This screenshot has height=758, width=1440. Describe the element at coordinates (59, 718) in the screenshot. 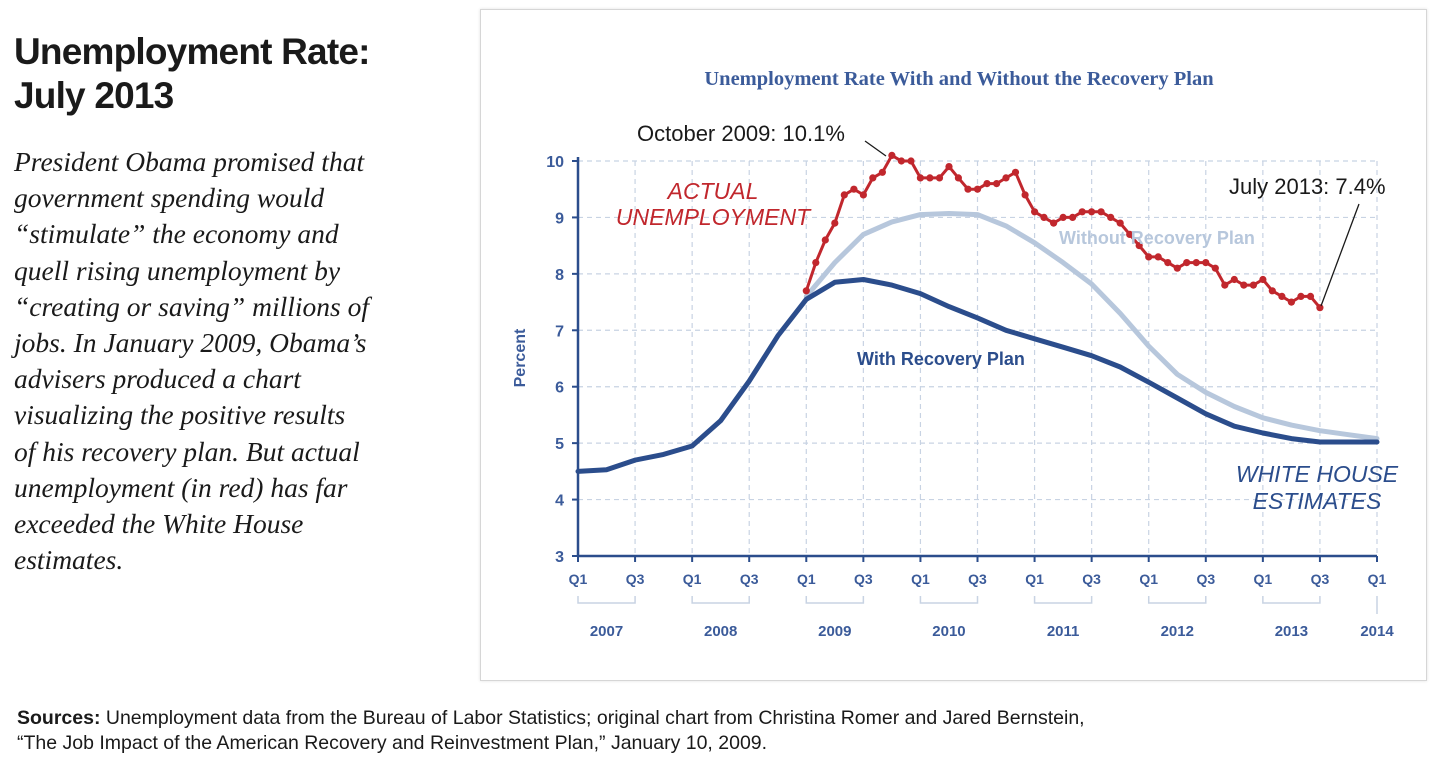

I see `sources-label: Sources:` at that location.